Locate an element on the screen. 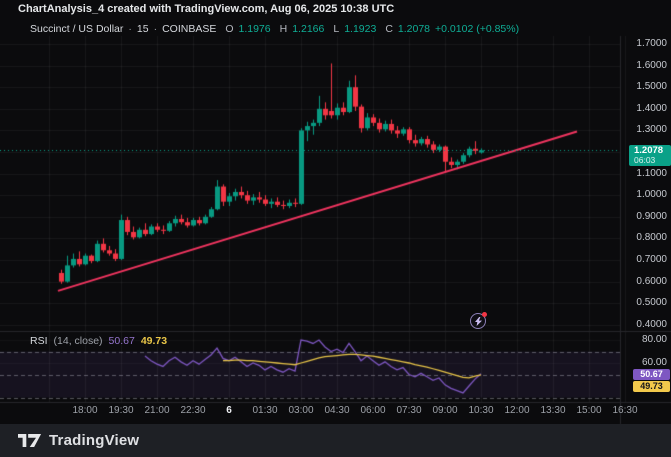 Image resolution: width=671 pixels, height=457 pixels. rsi-indicator-legend: RSI (14, close) 50.67 49.73 is located at coordinates (98, 341).